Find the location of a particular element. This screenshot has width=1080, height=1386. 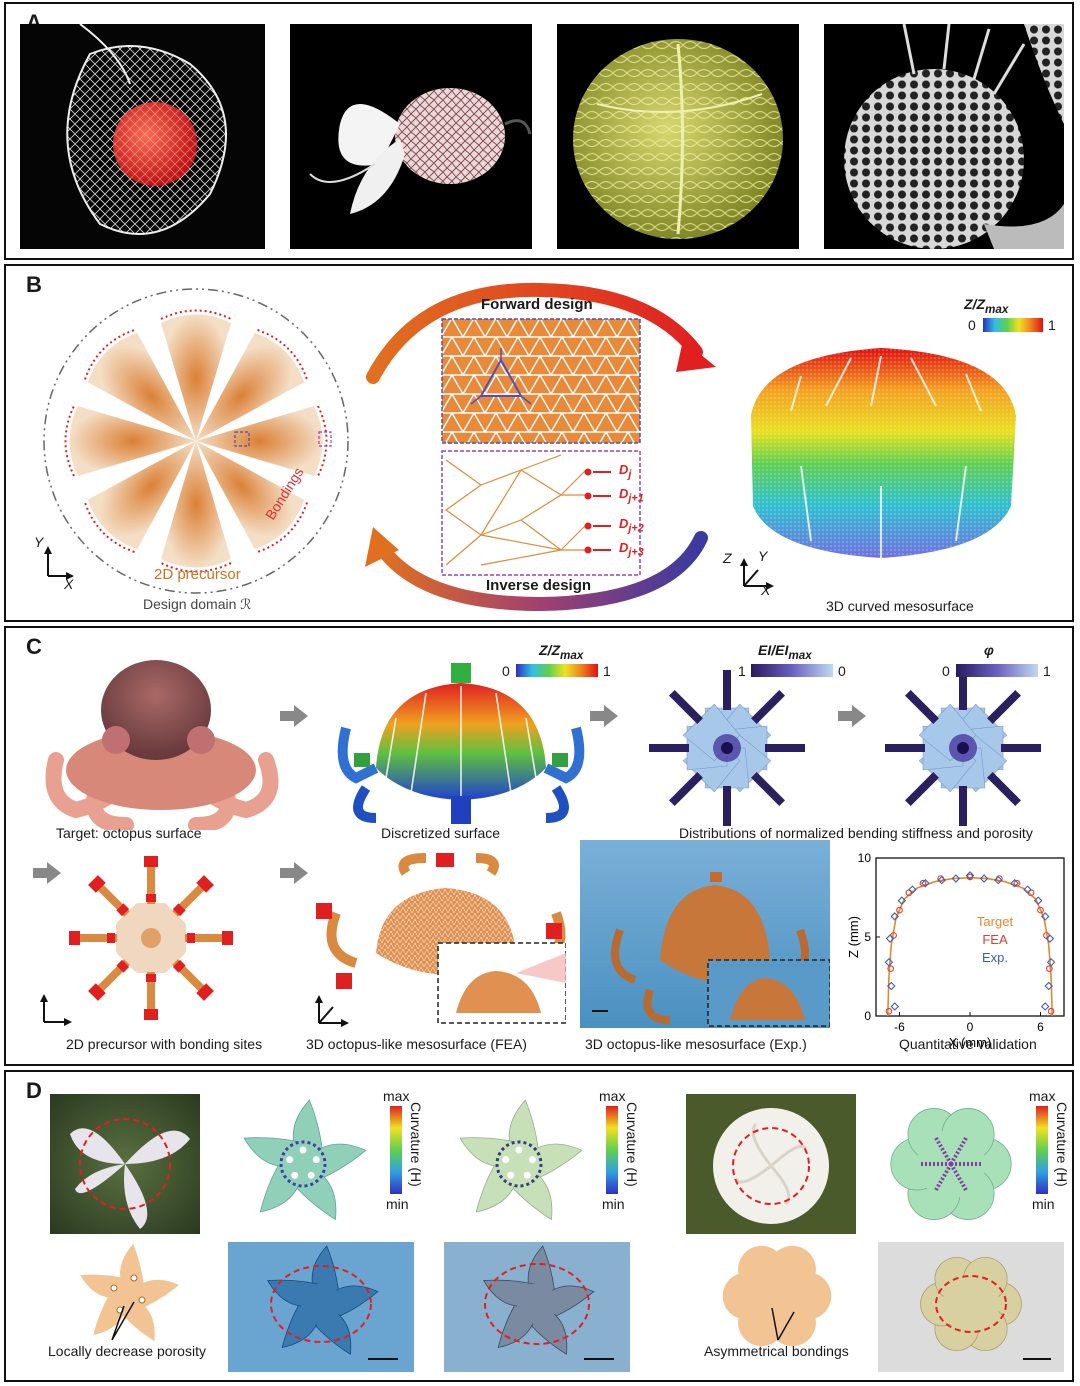

zyx-axes-icon is located at coordinates (757, 574).